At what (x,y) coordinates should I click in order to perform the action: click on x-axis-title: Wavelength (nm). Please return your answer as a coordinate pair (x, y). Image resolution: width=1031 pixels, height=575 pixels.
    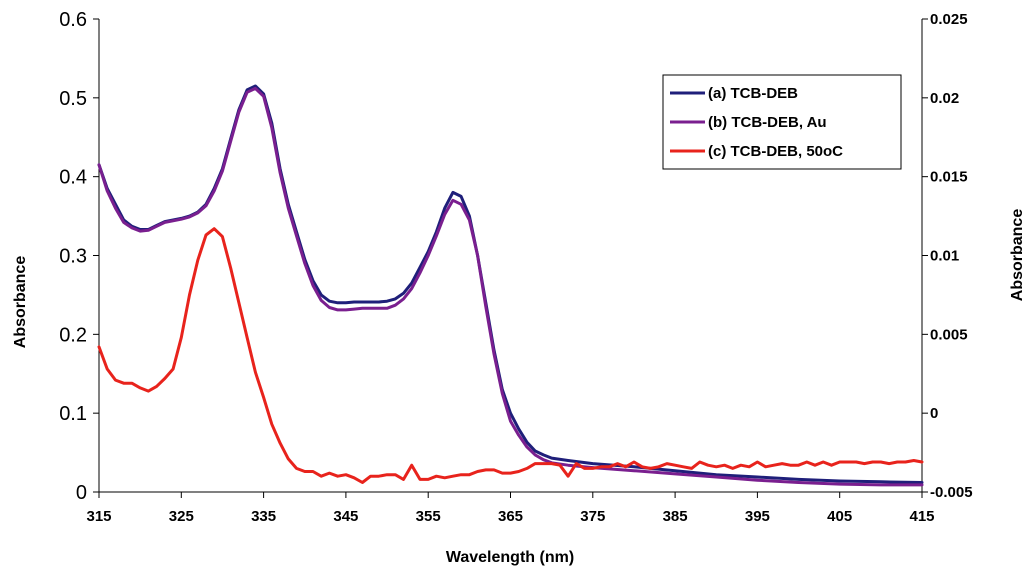
    Looking at the image, I should click on (510, 557).